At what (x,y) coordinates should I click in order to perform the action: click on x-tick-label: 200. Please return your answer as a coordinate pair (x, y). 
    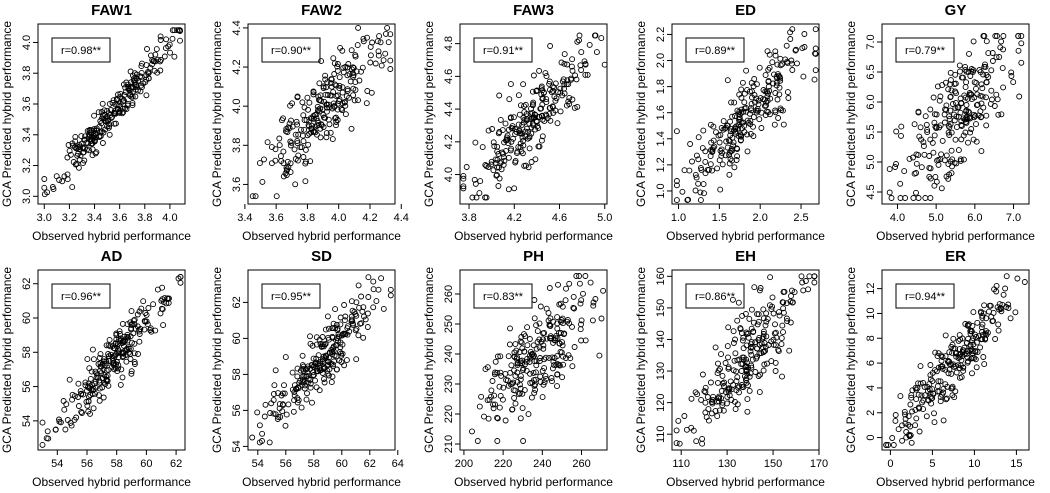
    Looking at the image, I should click on (464, 464).